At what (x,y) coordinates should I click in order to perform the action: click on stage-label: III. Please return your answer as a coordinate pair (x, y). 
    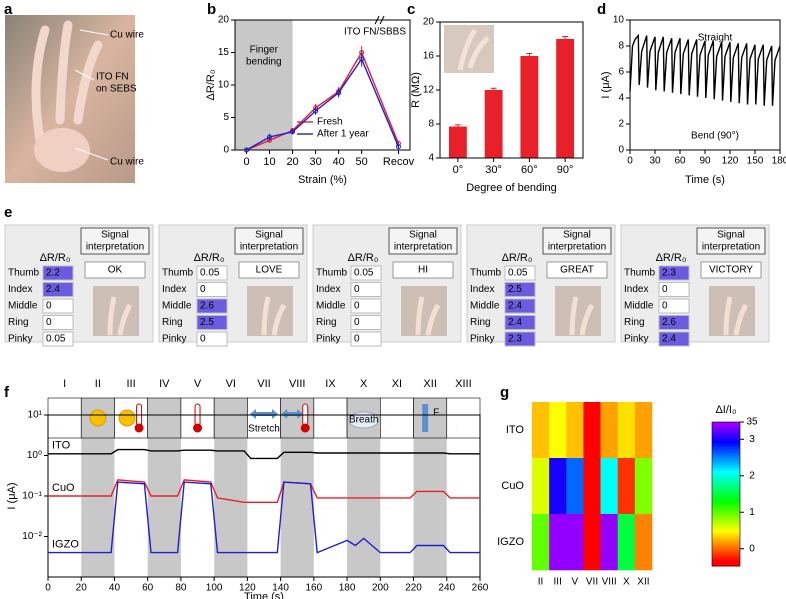
    Looking at the image, I should click on (130, 384).